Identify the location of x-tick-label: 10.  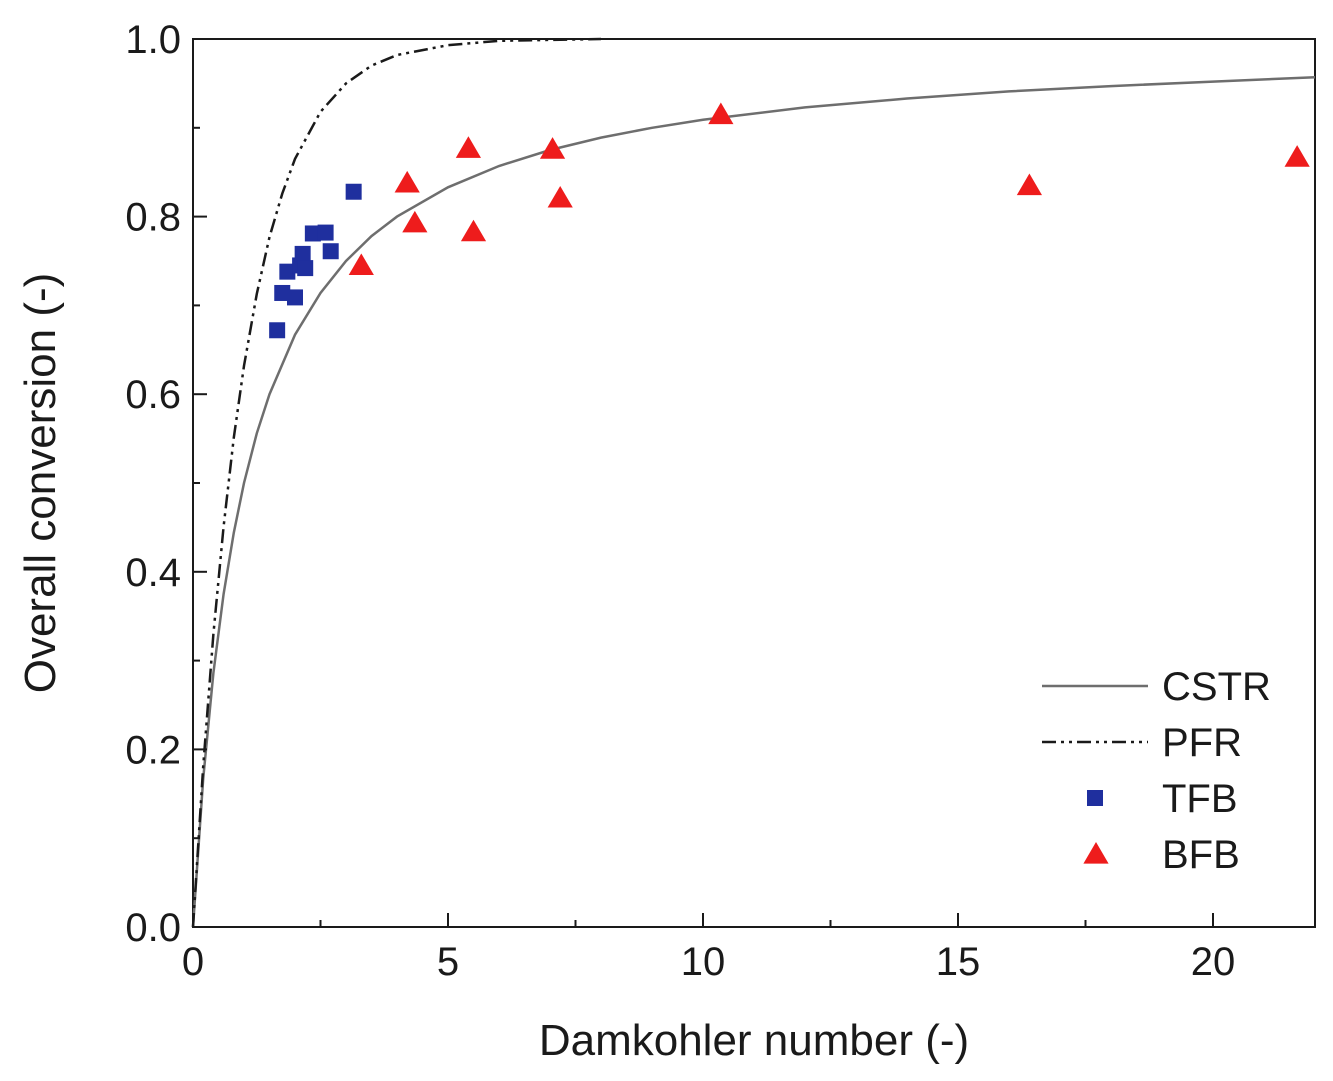
(703, 962).